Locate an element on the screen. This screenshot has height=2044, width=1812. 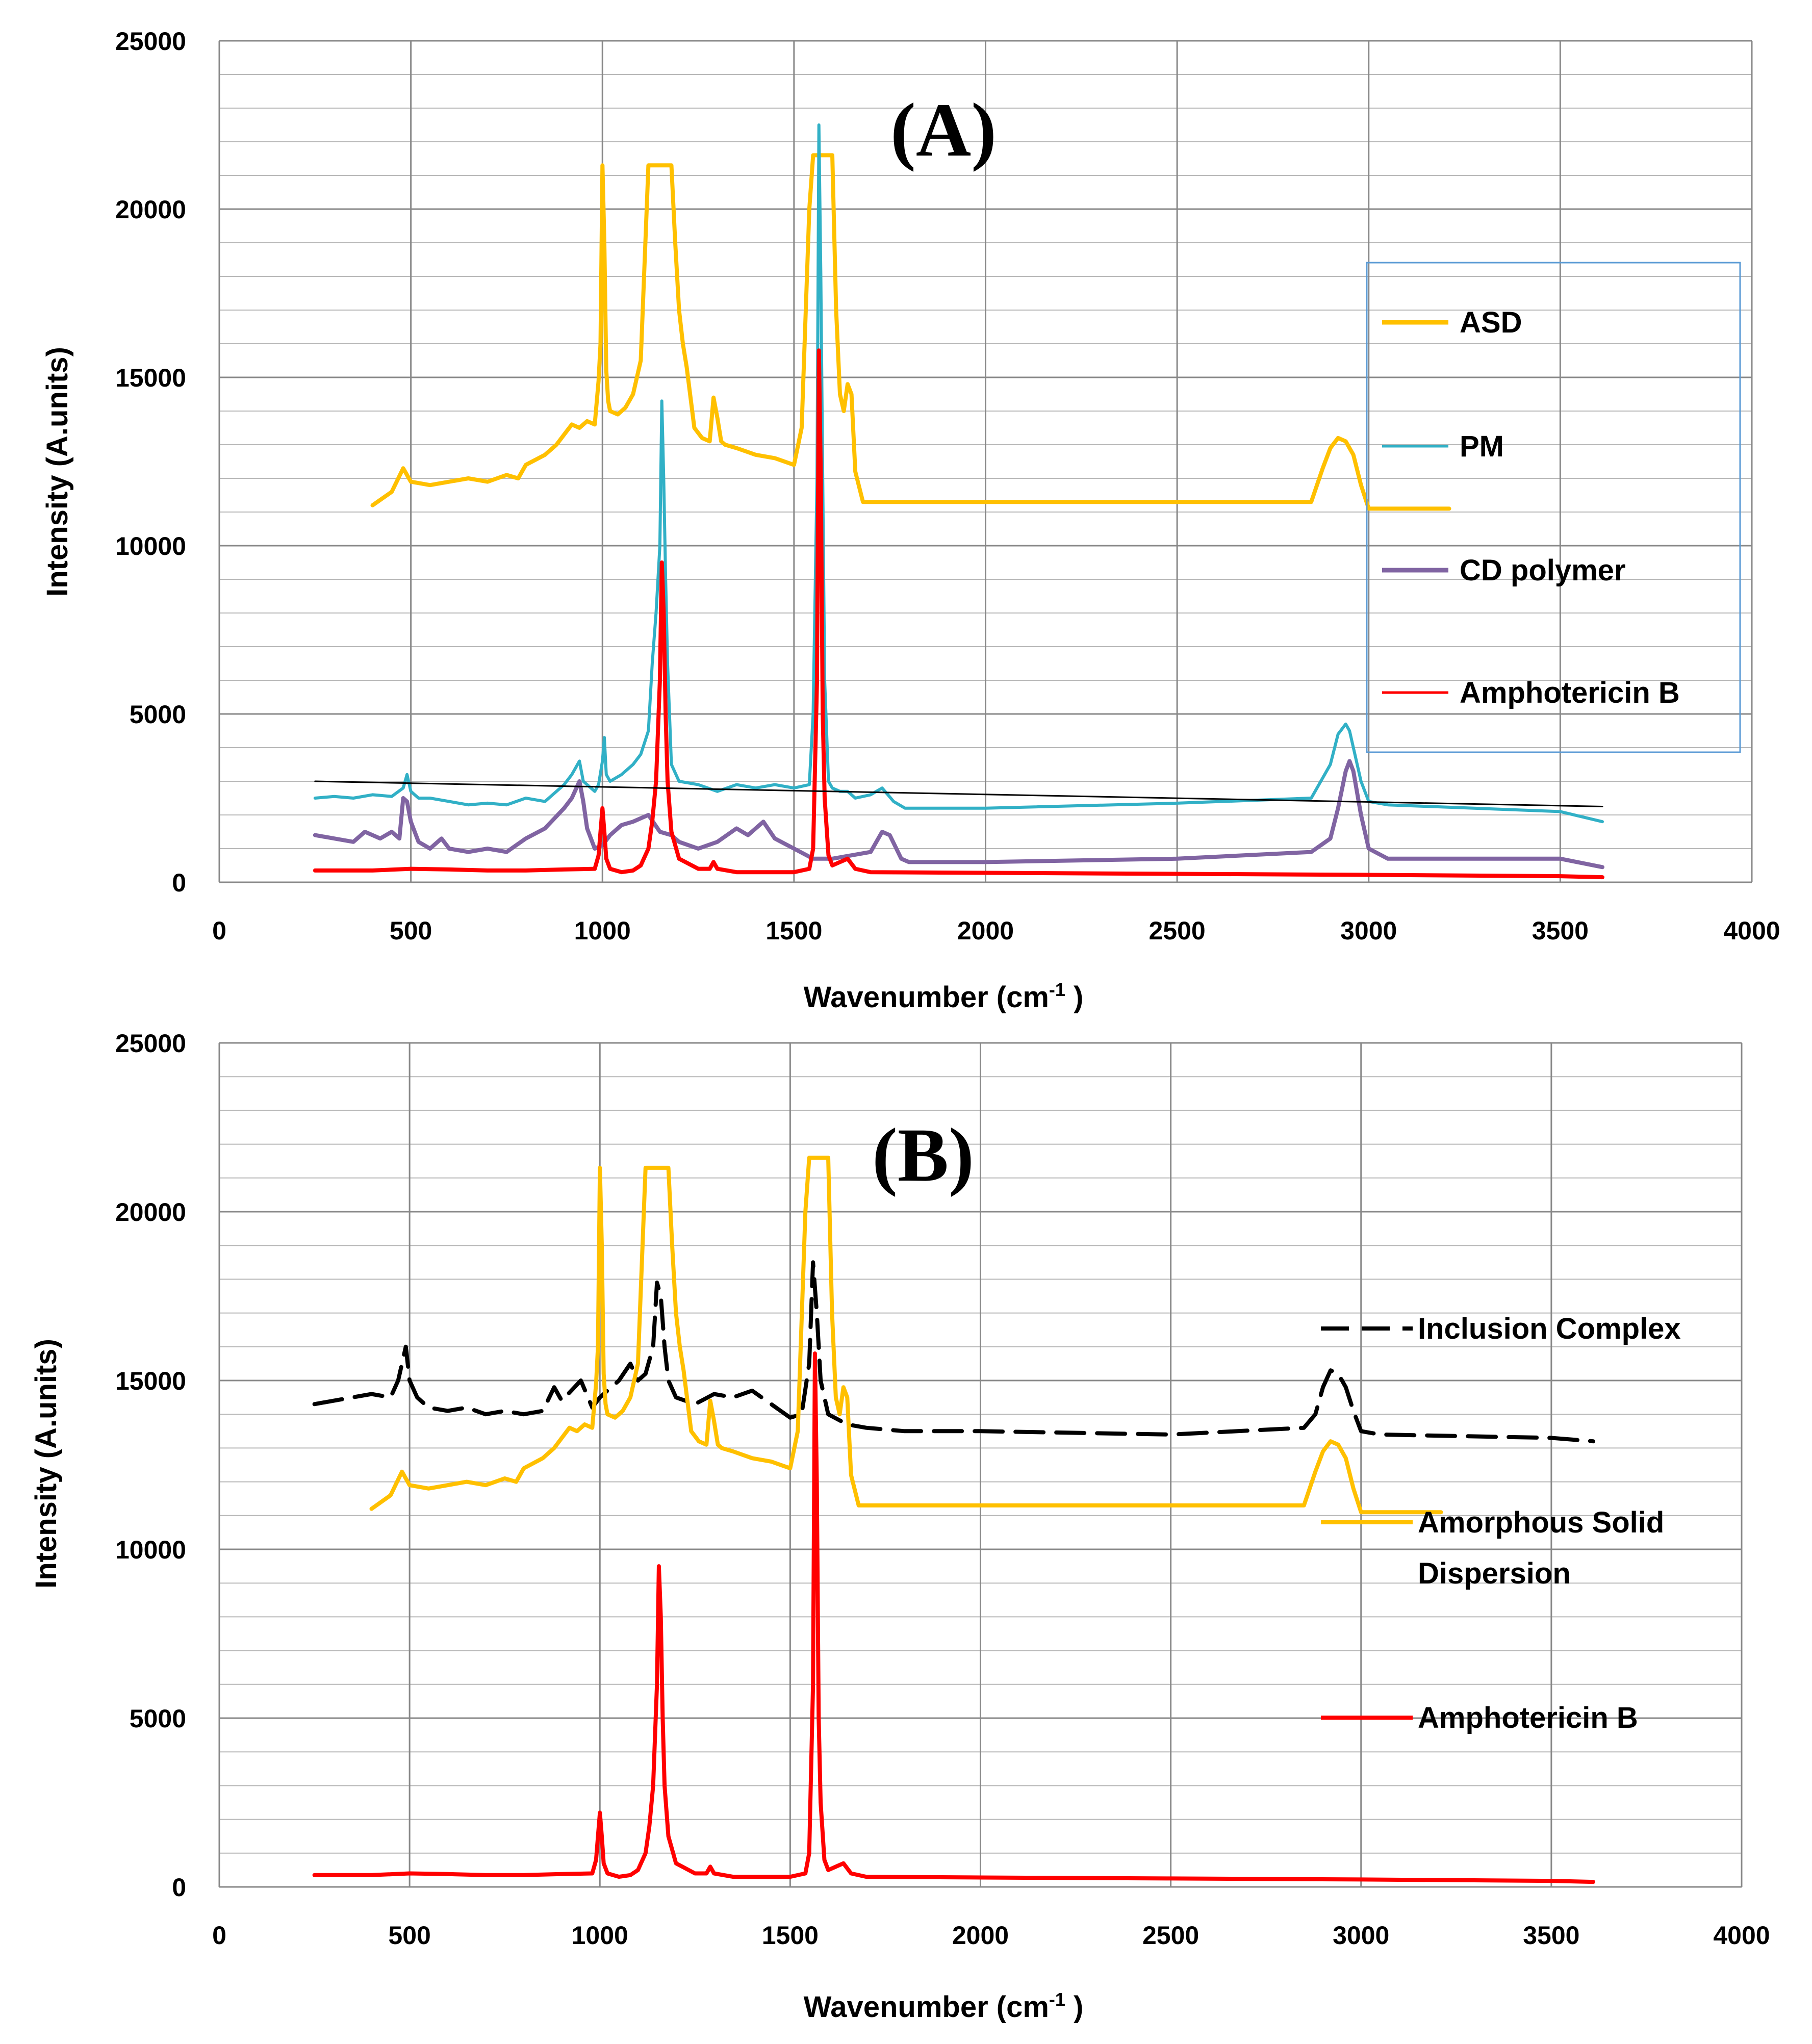
panel-a-y-tick-label: 25000 is located at coordinates (150, 42).